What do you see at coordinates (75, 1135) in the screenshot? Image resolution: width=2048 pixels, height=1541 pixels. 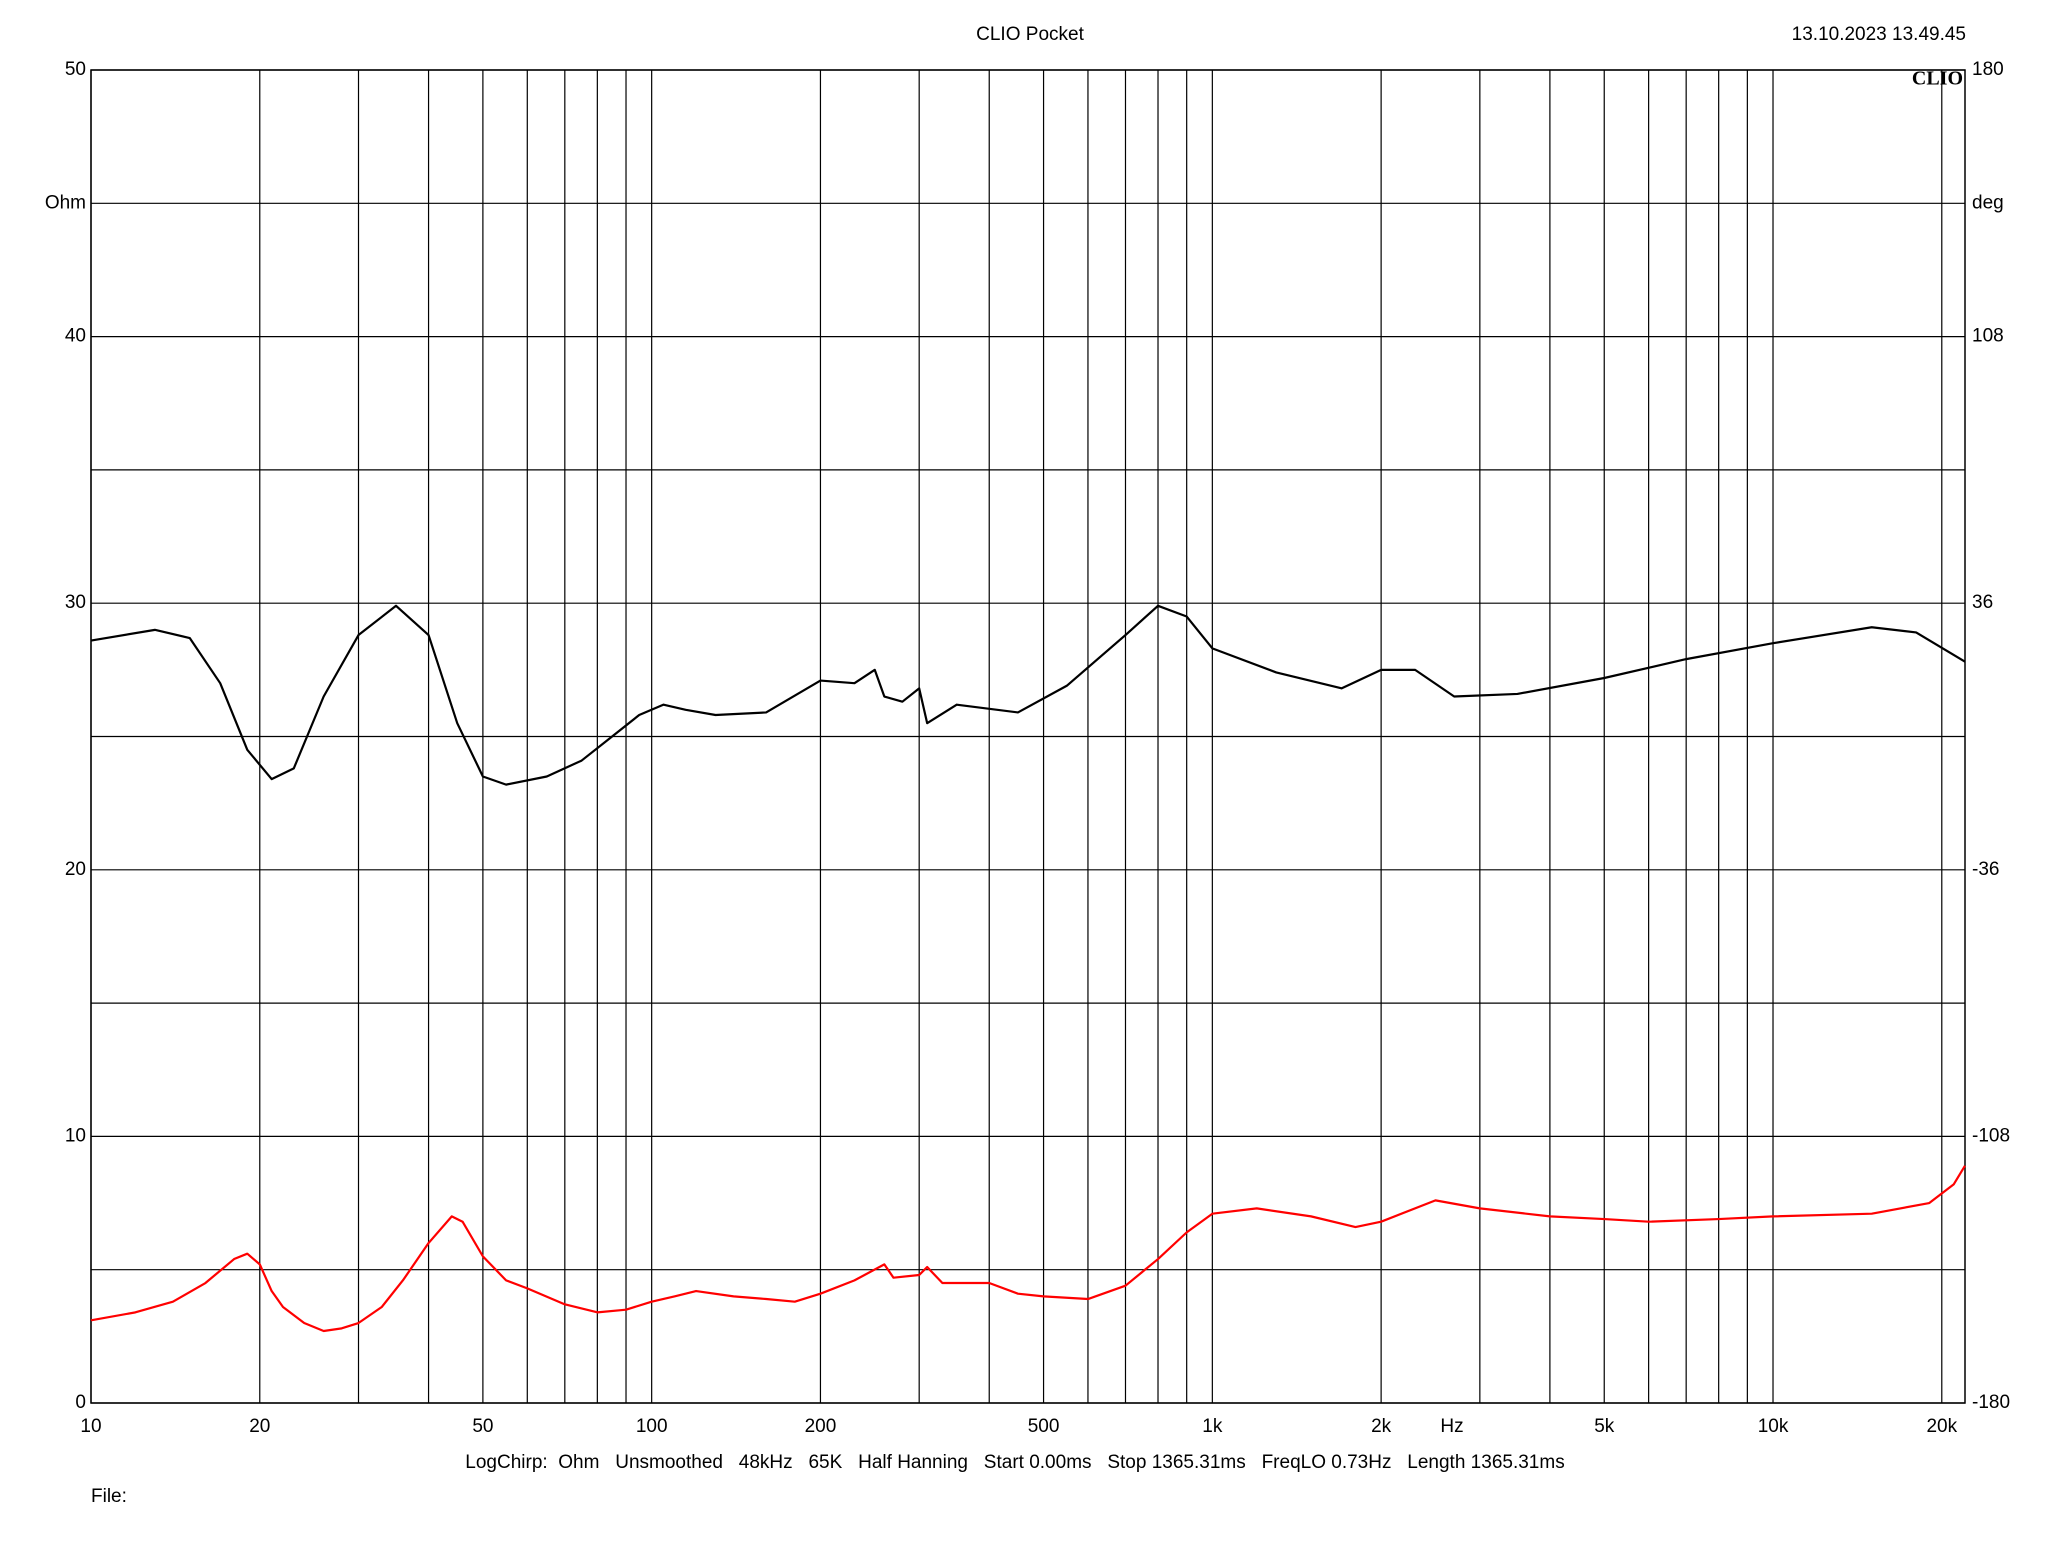 I see `y-tick-label: 10` at bounding box center [75, 1135].